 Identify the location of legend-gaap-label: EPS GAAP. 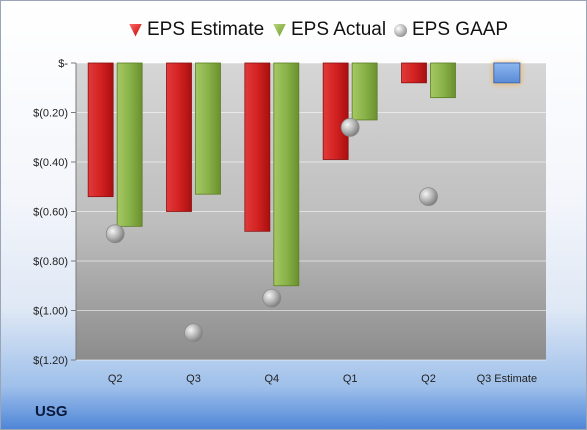
(460, 29).